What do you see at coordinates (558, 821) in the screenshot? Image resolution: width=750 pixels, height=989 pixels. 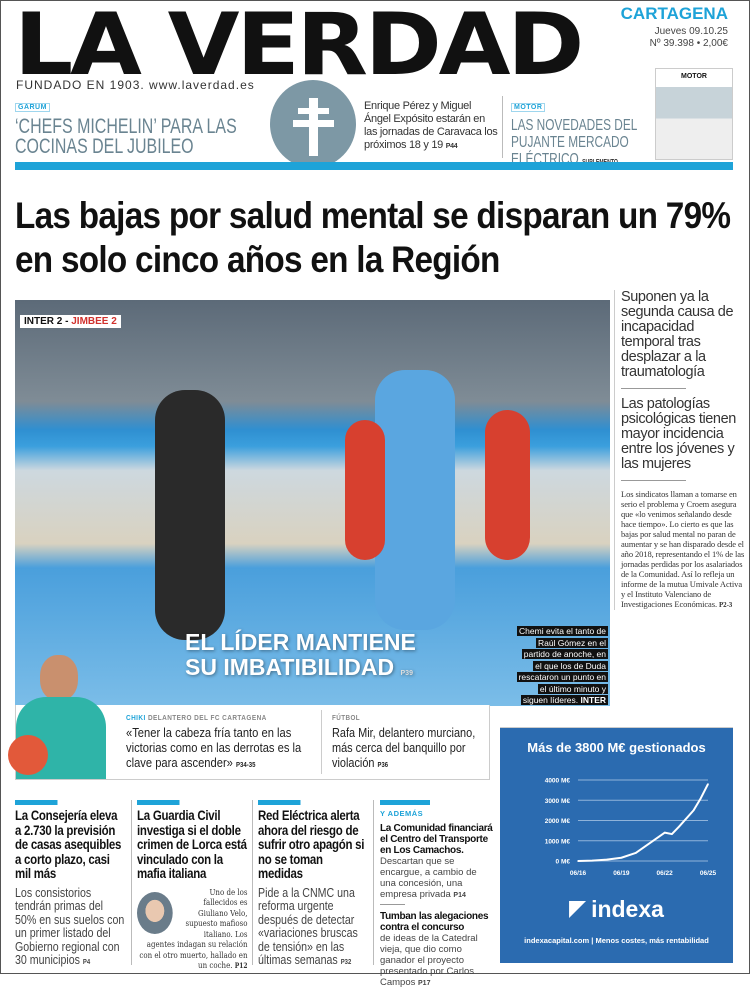 I see `y-tick-label: 2000 M€` at bounding box center [558, 821].